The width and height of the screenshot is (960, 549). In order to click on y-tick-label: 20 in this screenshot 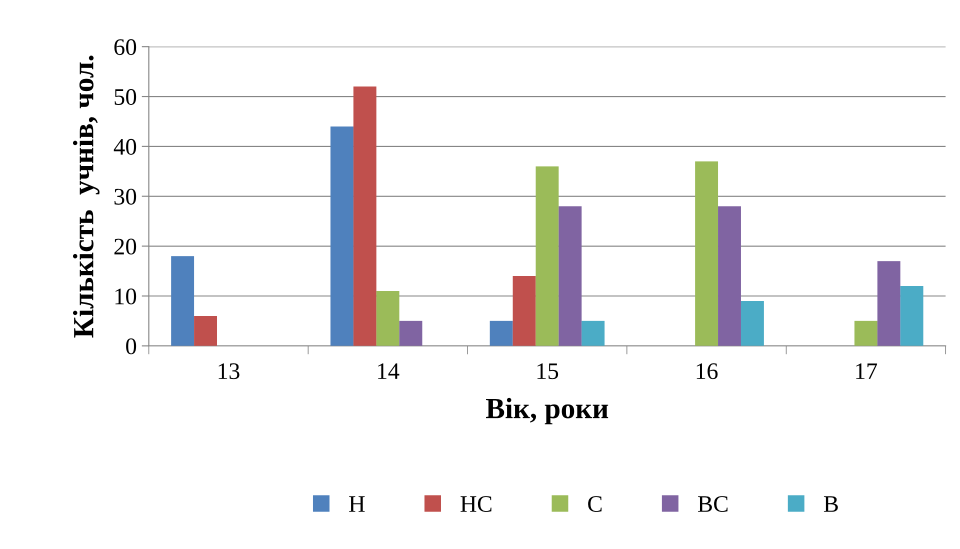, I will do `click(125, 246)`.